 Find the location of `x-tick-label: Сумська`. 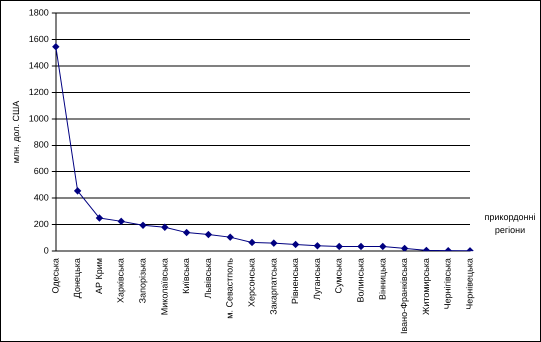

x-tick-label: Сумська is located at coordinates (339, 276).